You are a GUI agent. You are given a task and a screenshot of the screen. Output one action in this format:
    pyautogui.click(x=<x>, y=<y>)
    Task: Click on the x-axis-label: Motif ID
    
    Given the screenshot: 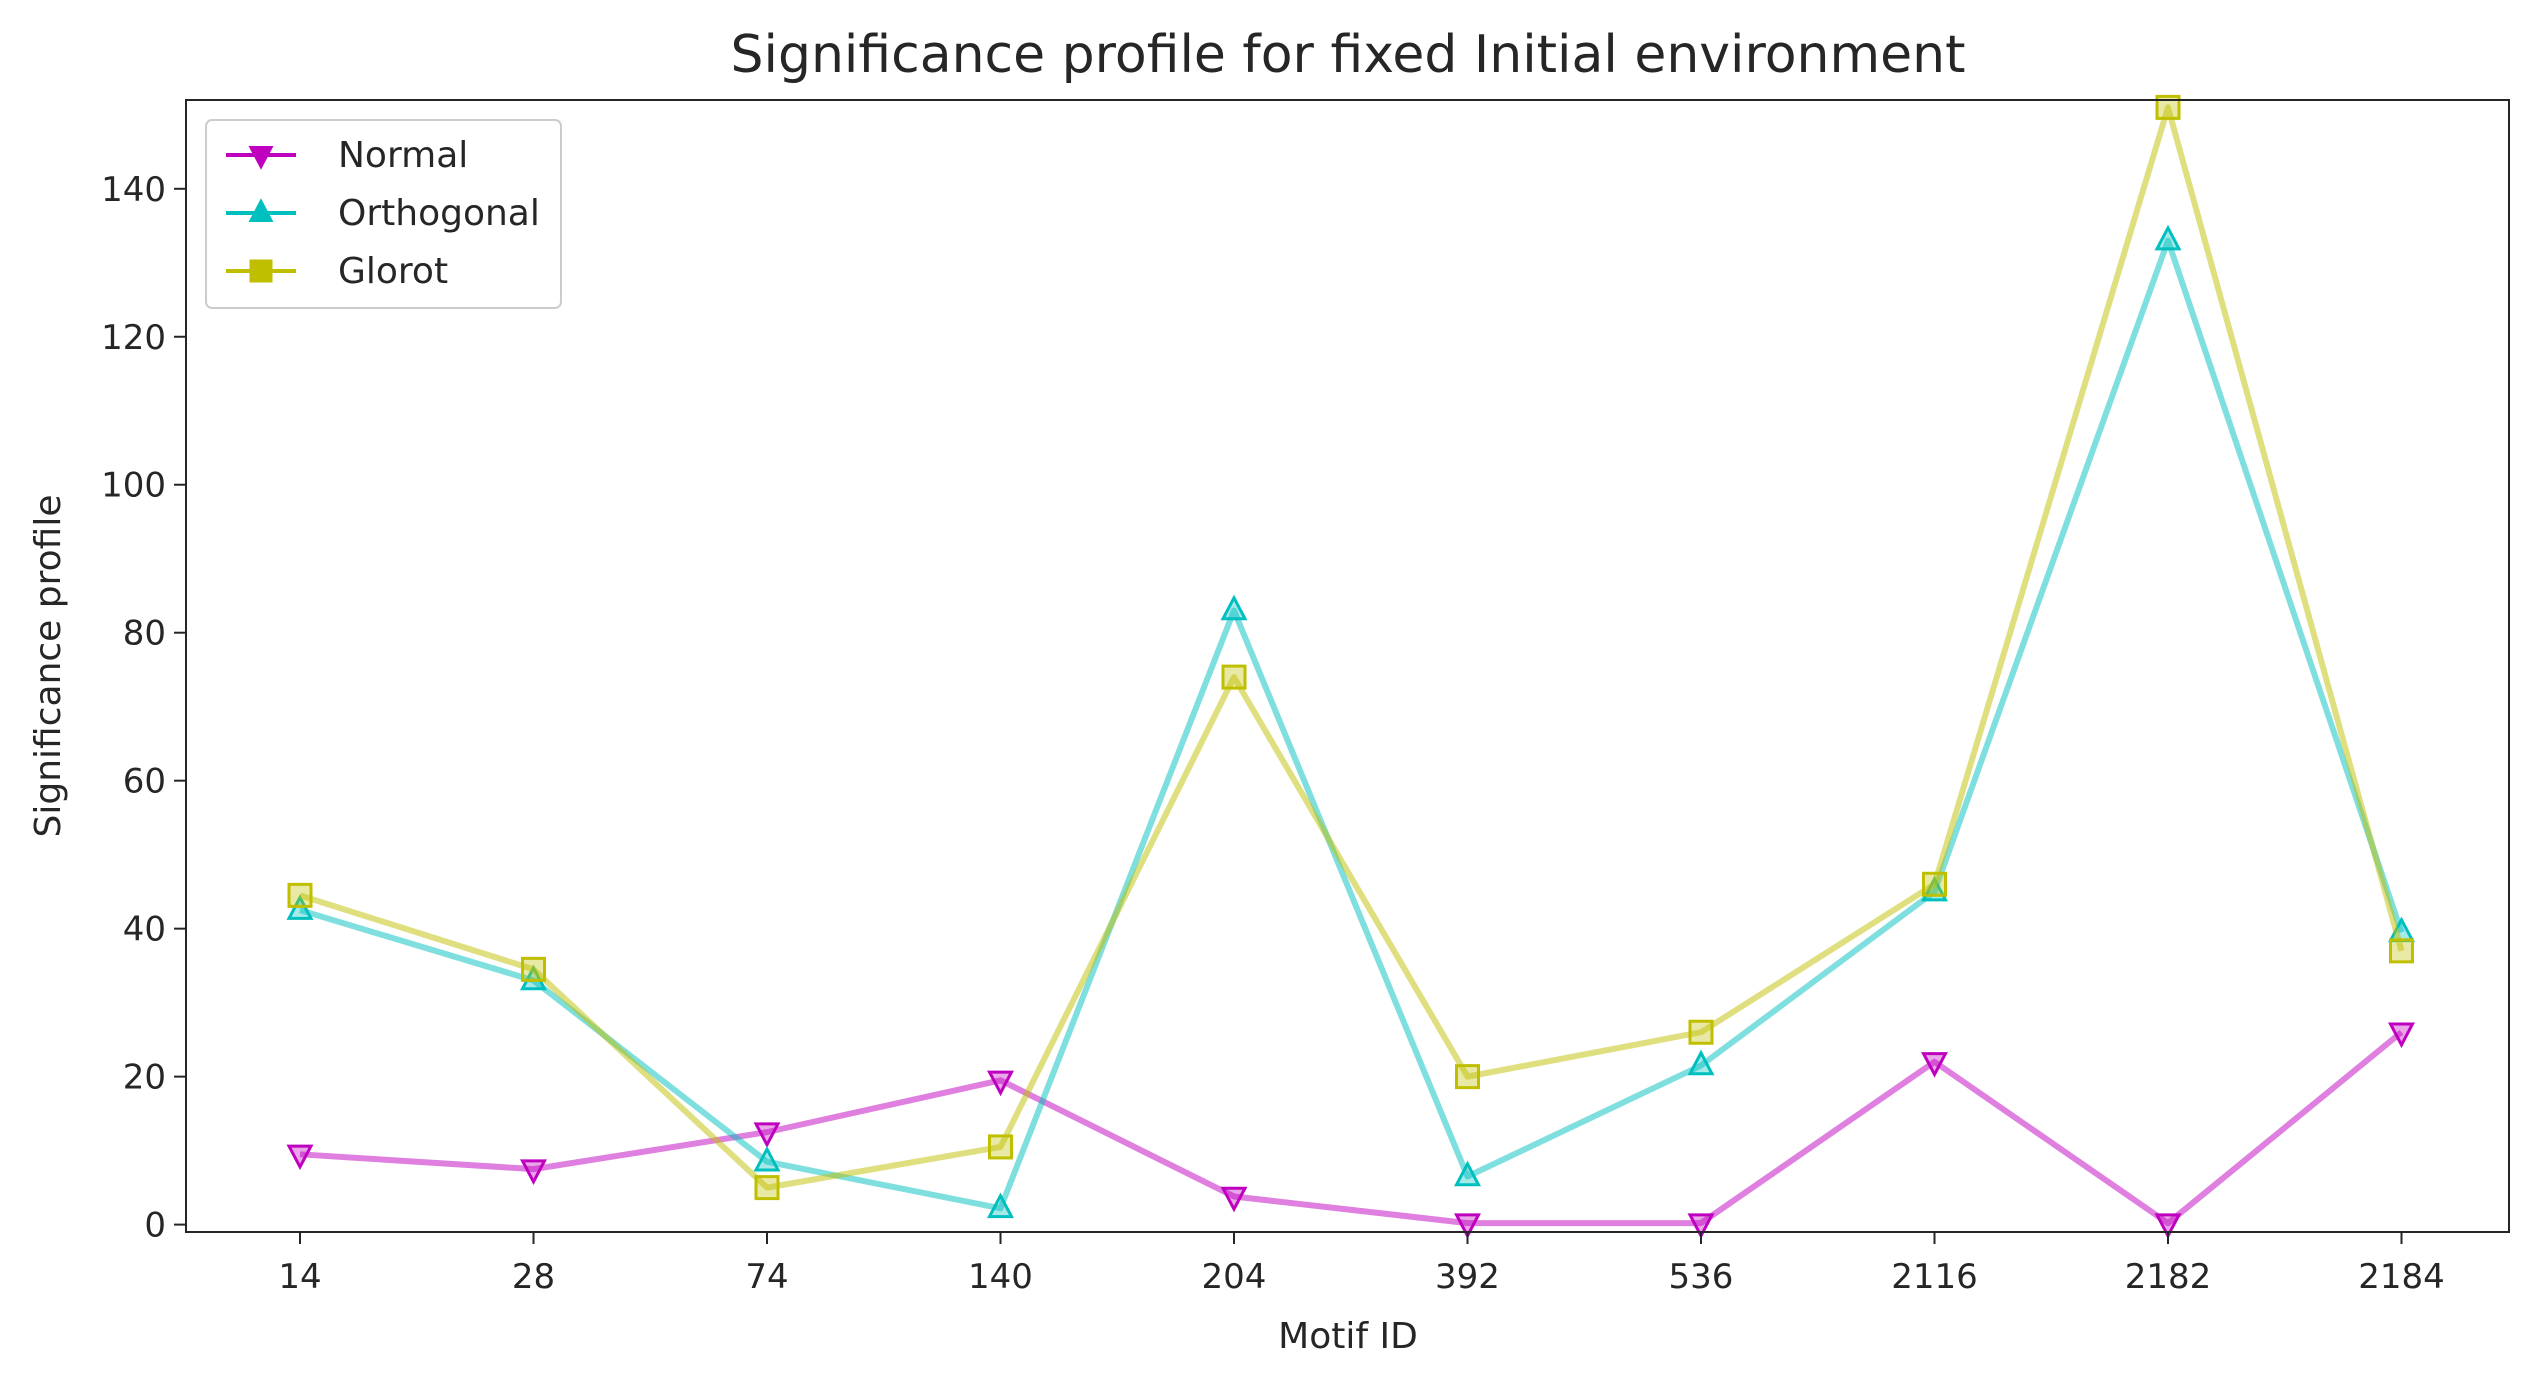 What is the action you would take?
    pyautogui.click(x=1348, y=1336)
    